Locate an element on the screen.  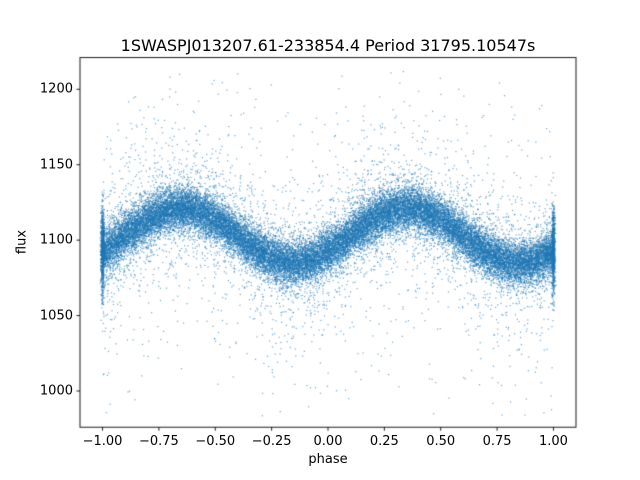
x-tick-label: 0.25 is located at coordinates (384, 442).